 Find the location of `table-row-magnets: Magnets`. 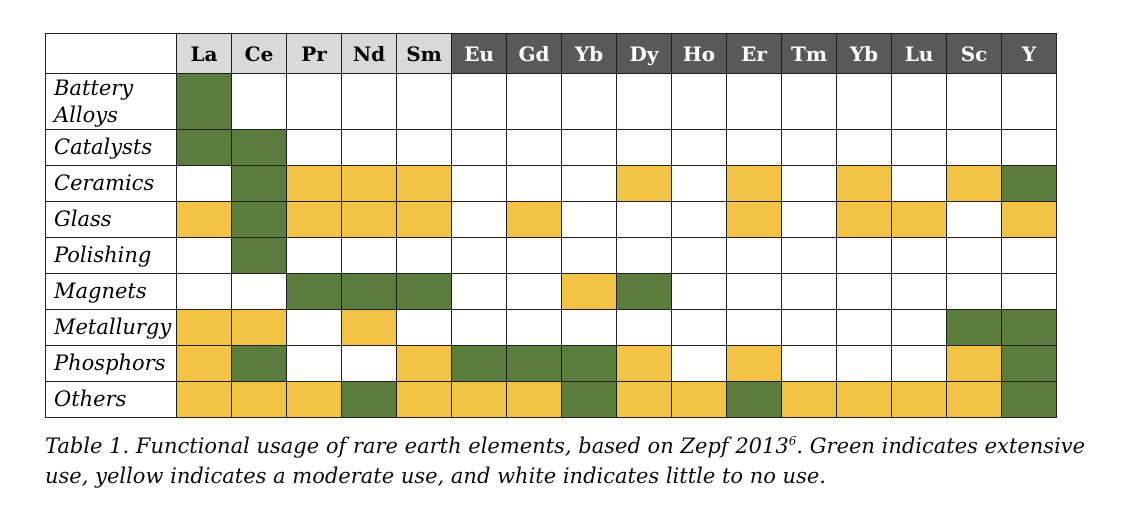

table-row-magnets: Magnets is located at coordinates (551, 291).